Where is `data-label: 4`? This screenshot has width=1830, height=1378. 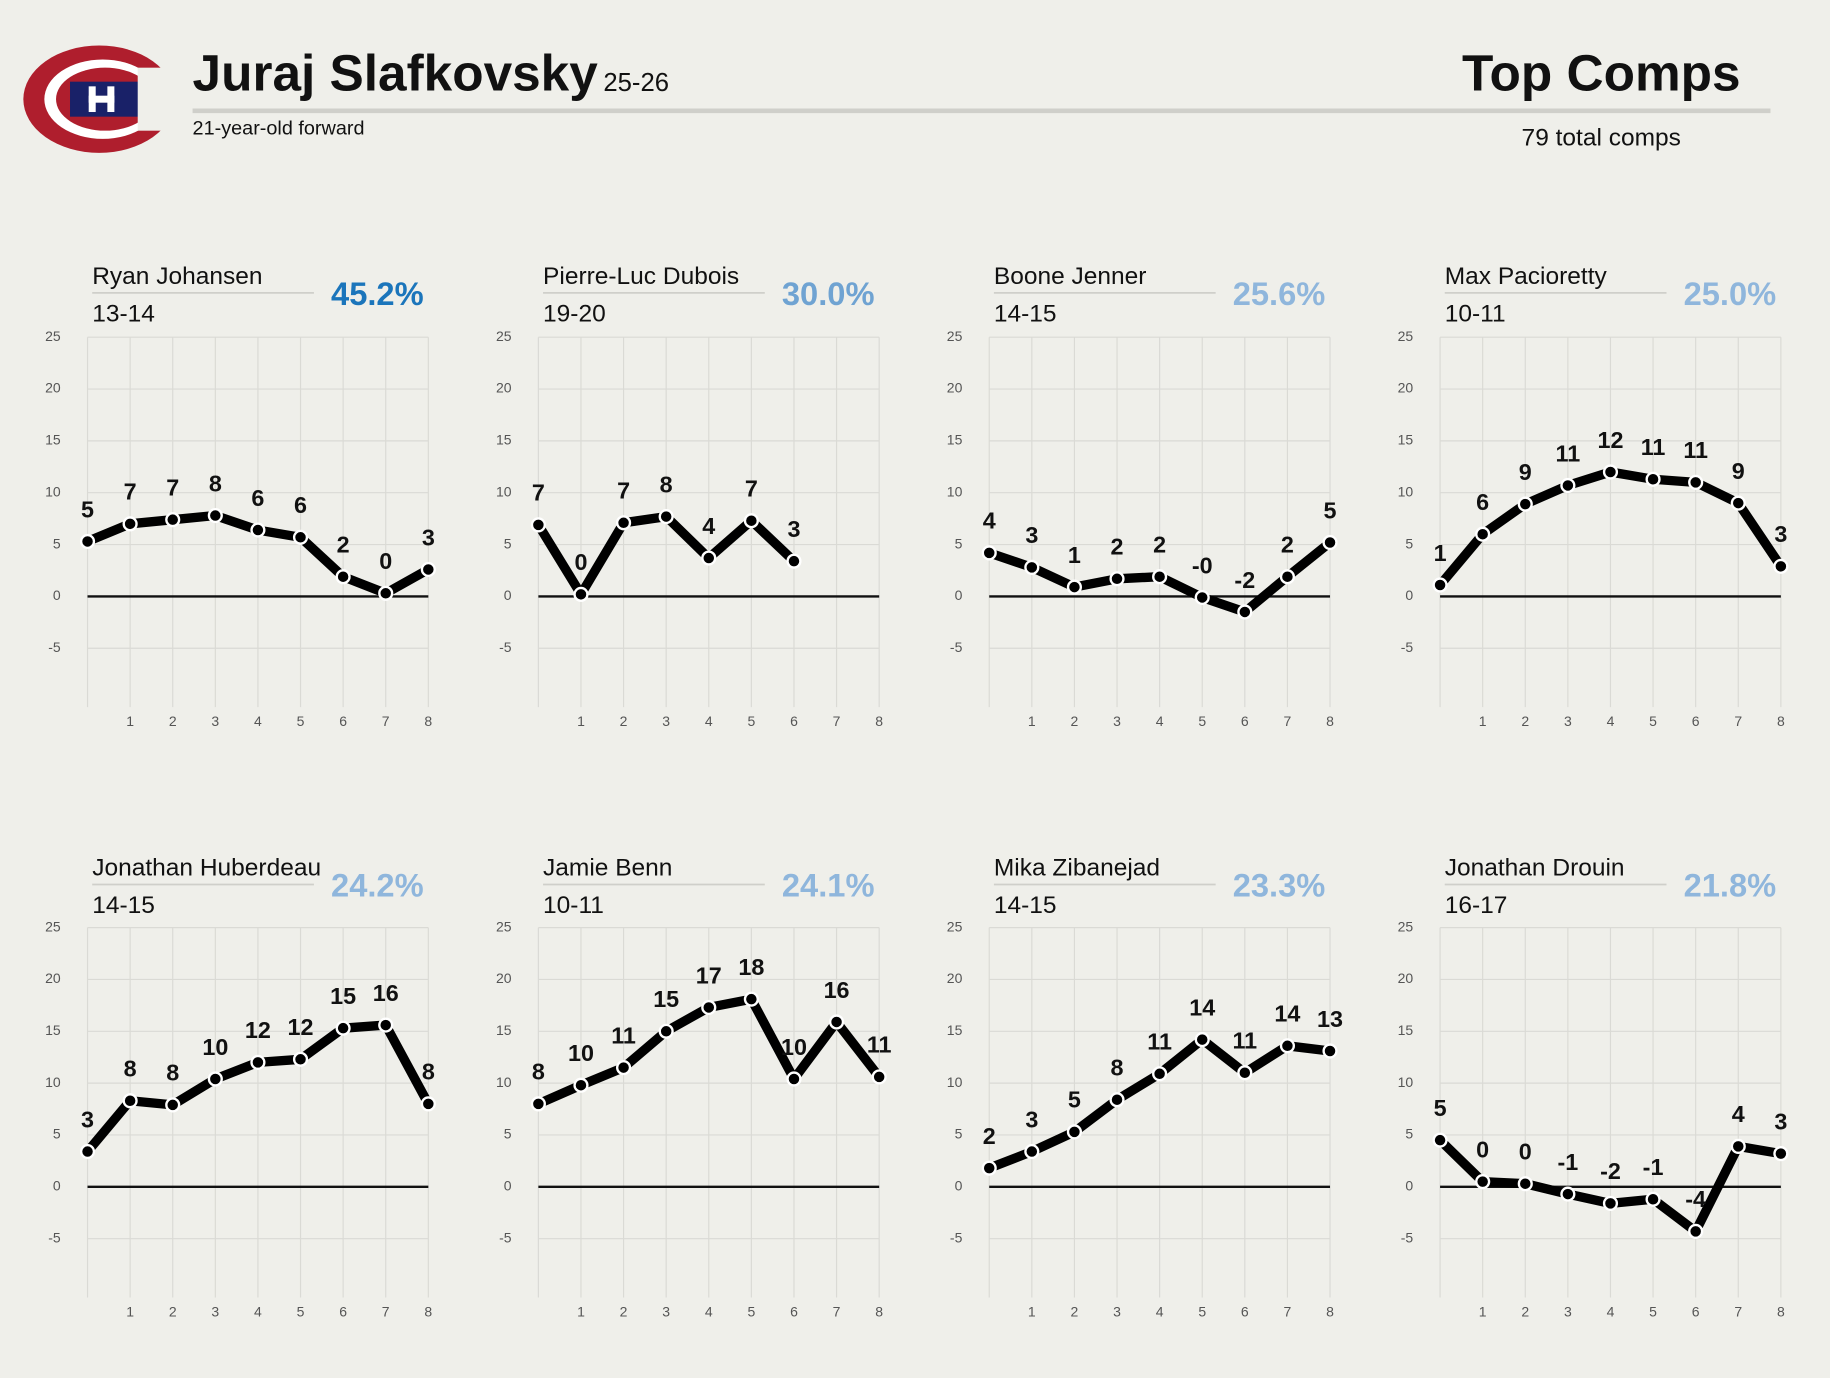
data-label: 4 is located at coordinates (1738, 1114).